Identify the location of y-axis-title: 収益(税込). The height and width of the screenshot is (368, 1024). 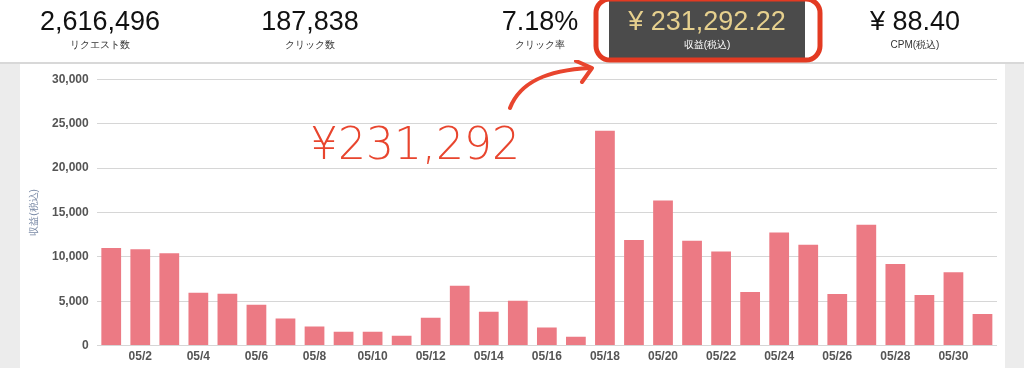
(33, 212).